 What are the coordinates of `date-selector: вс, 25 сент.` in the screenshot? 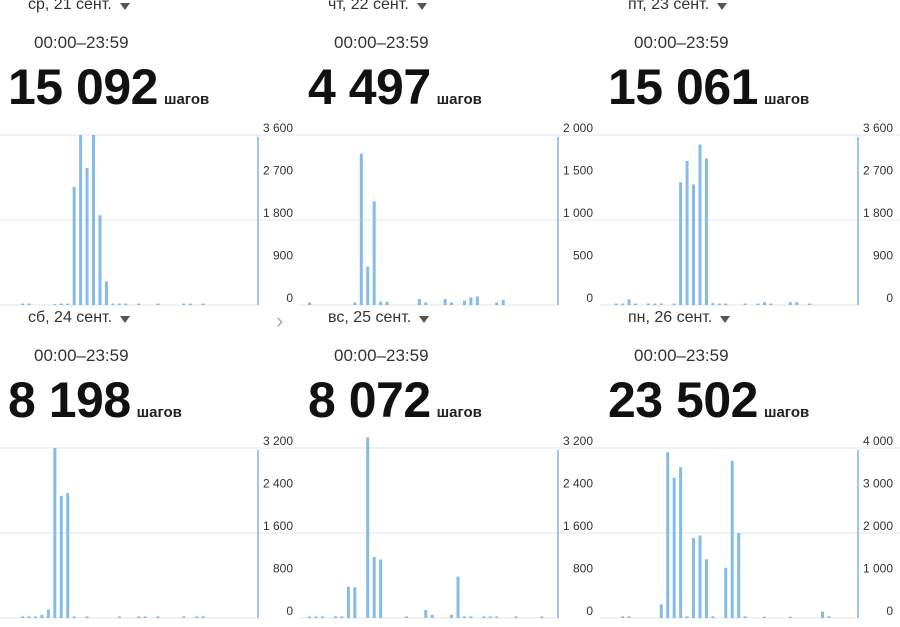 It's located at (379, 318).